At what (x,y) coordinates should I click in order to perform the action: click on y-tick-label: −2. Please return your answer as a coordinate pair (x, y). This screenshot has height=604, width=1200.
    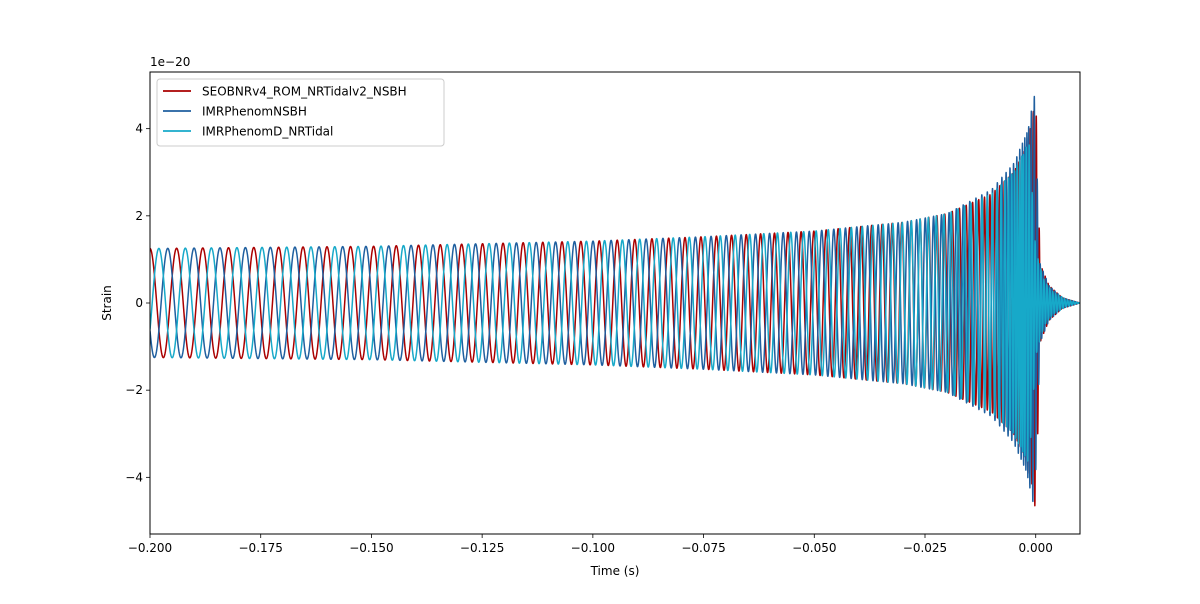
    Looking at the image, I should click on (134, 390).